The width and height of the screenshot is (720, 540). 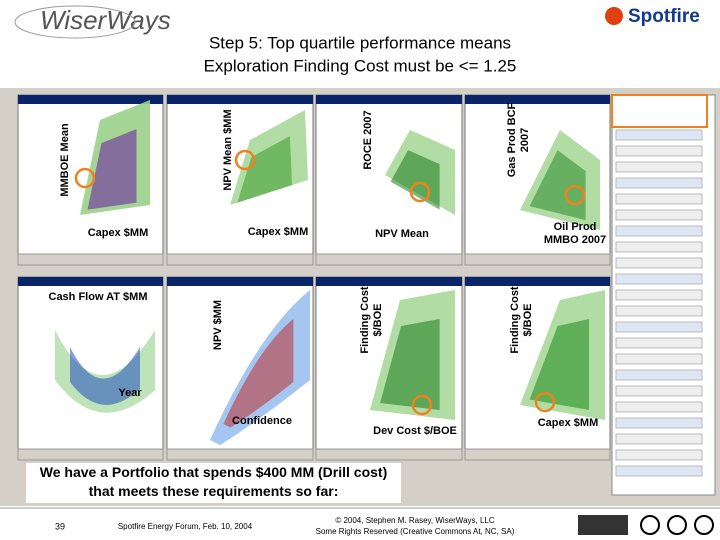 What do you see at coordinates (659, 111) in the screenshot?
I see `highlight-box` at bounding box center [659, 111].